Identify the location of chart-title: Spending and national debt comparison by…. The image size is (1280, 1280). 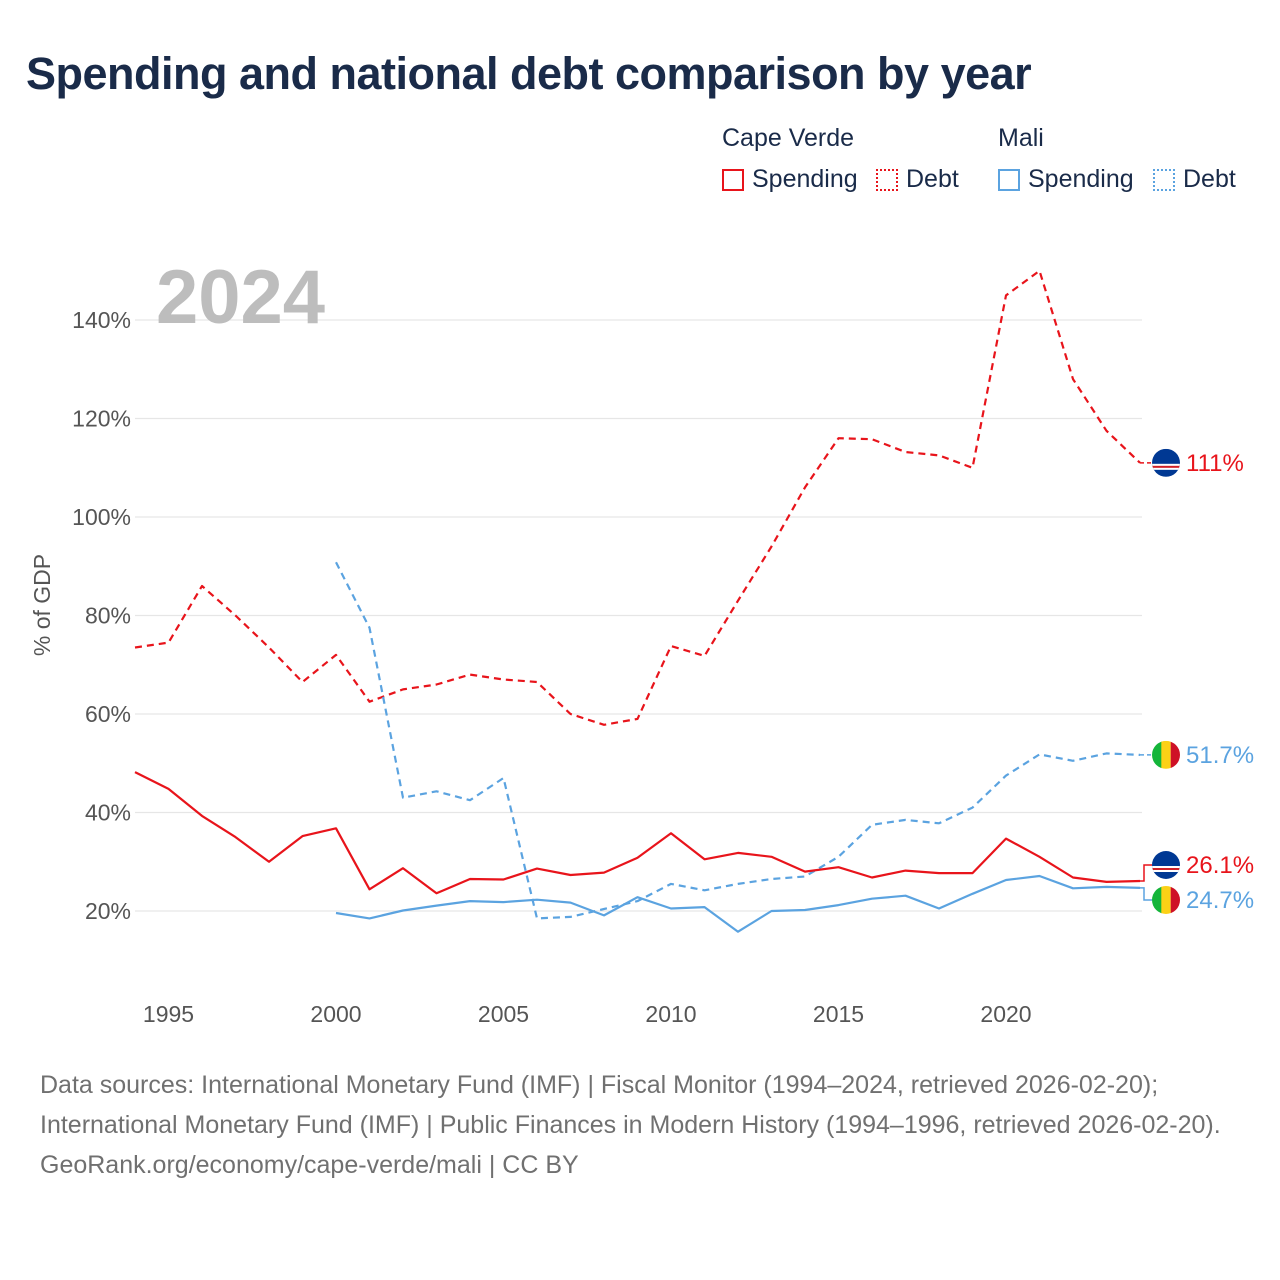
(529, 73).